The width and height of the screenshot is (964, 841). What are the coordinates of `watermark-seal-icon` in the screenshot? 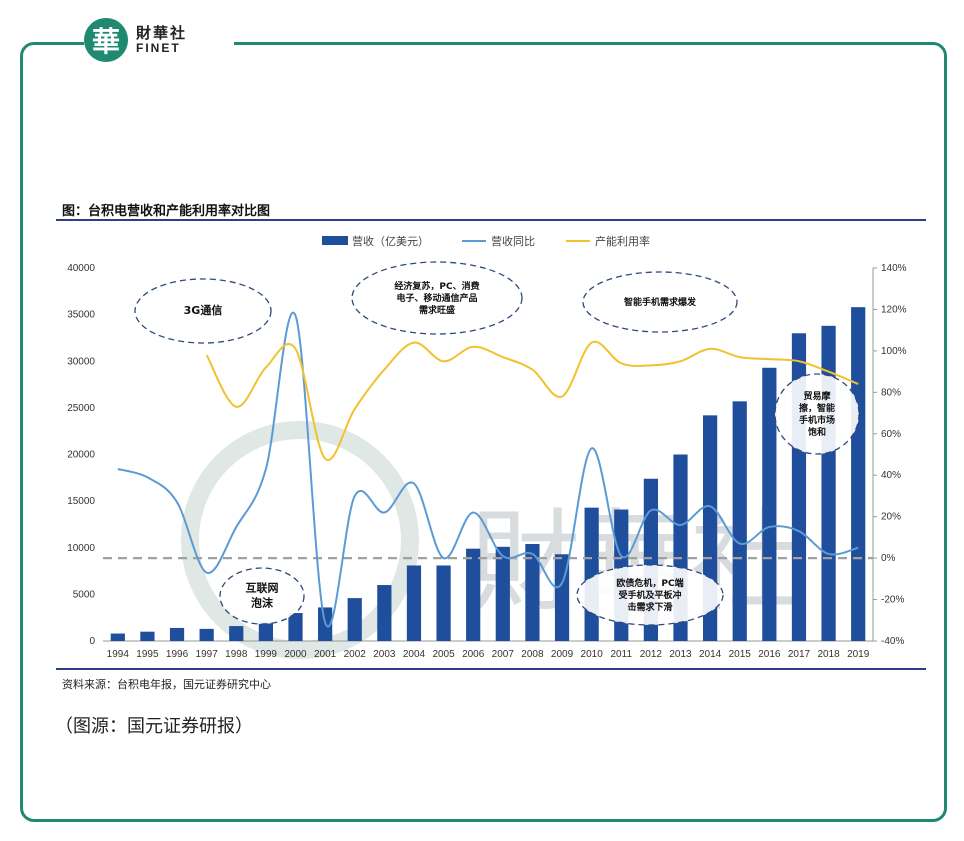 It's located at (300, 540).